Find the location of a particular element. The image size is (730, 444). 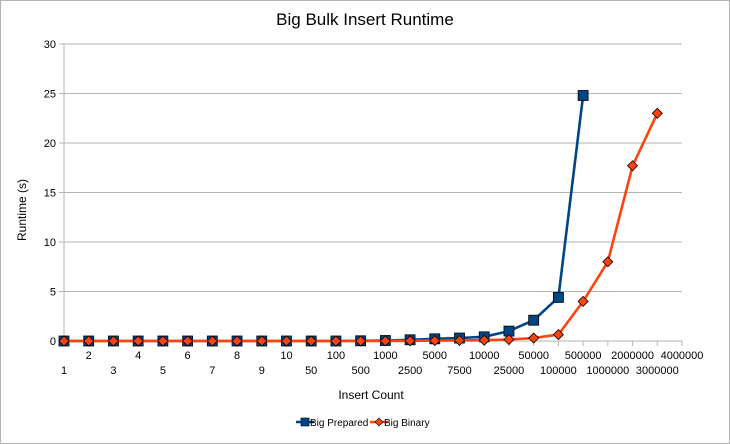

x-tick-label: 2 is located at coordinates (89, 356).